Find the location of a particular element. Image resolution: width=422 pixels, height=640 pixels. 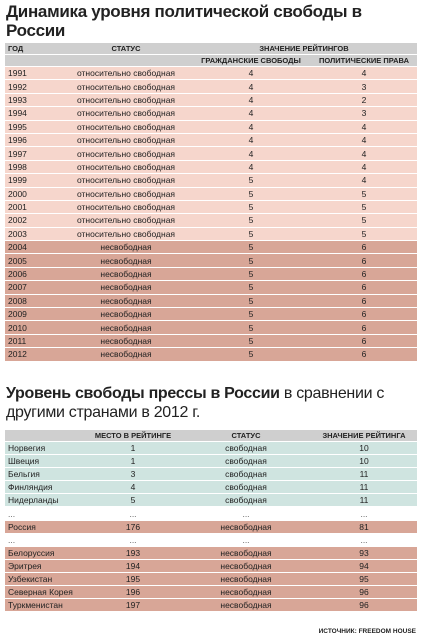

row: 2000 относительно свободная 5 5 is located at coordinates (211, 194).